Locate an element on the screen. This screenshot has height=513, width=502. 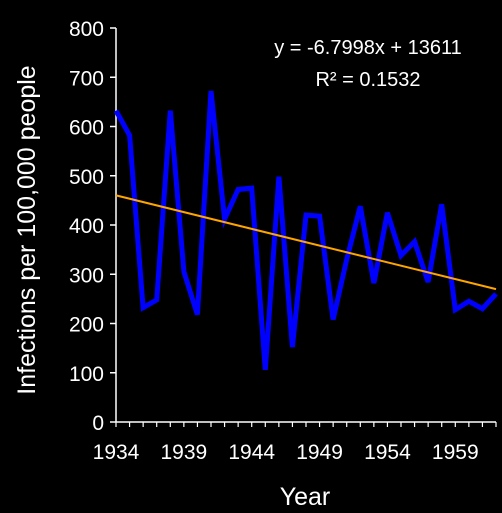
y-tick-label: 400 is located at coordinates (86, 226).